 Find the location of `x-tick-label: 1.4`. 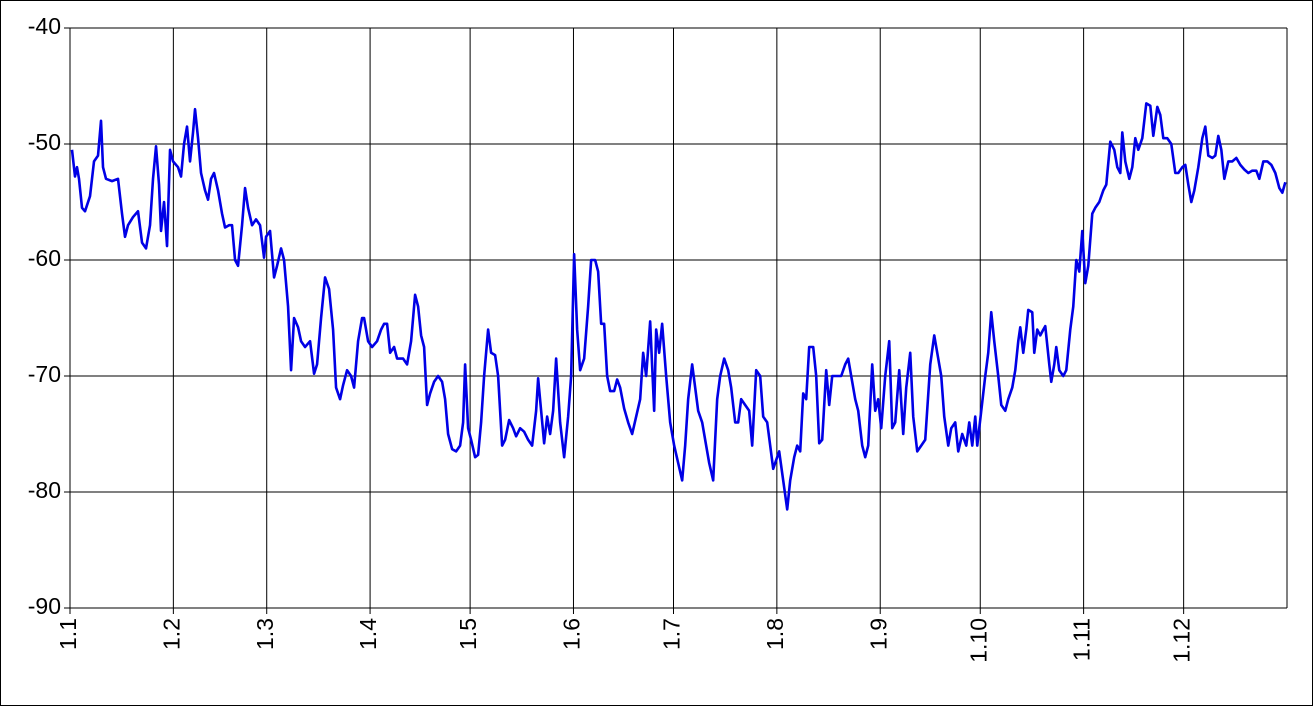

x-tick-label: 1.4 is located at coordinates (368, 634).